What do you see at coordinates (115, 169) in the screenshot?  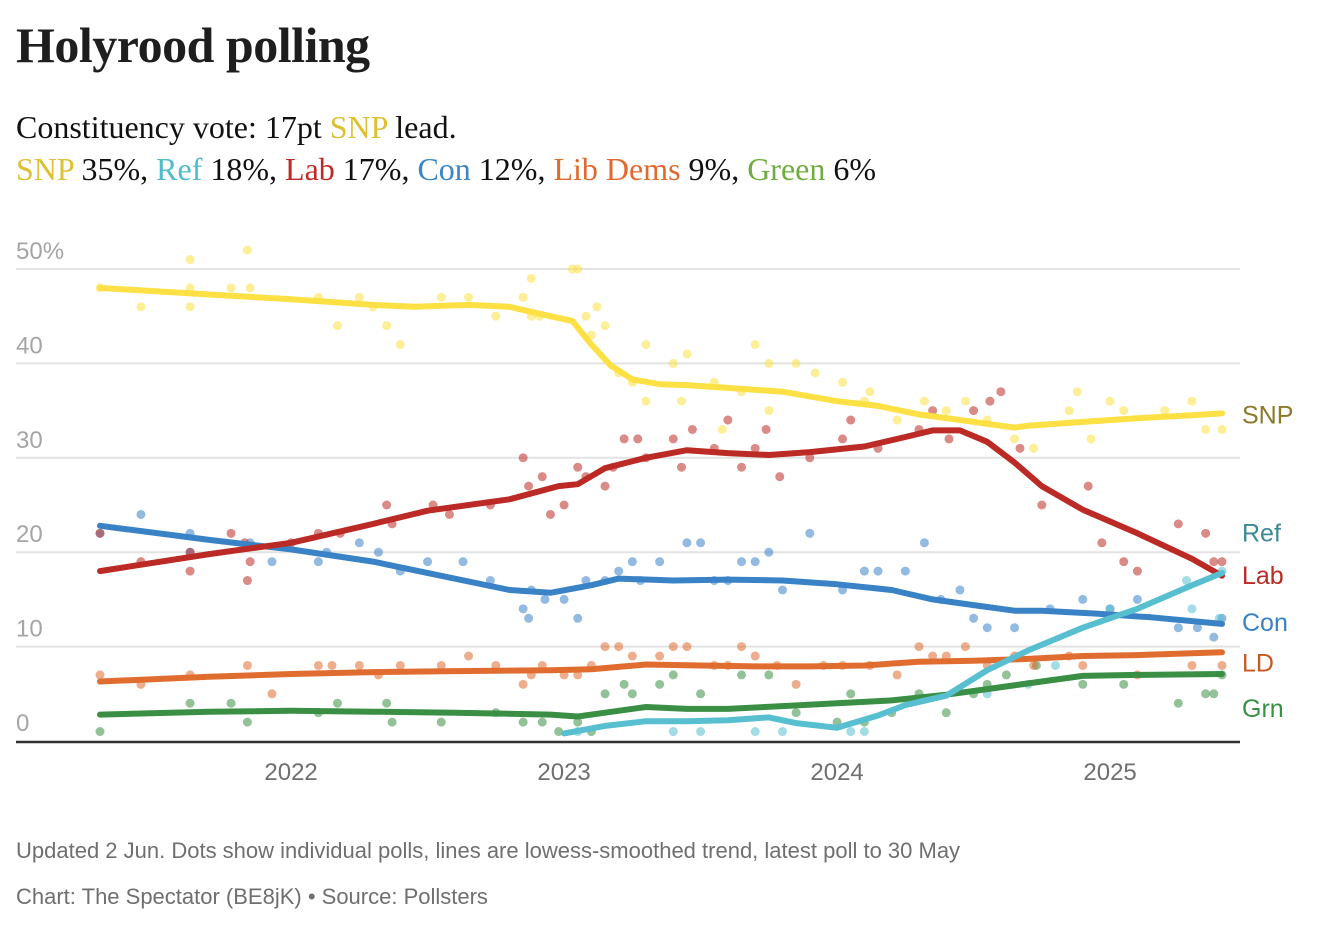 I see `share-value: 35%,` at bounding box center [115, 169].